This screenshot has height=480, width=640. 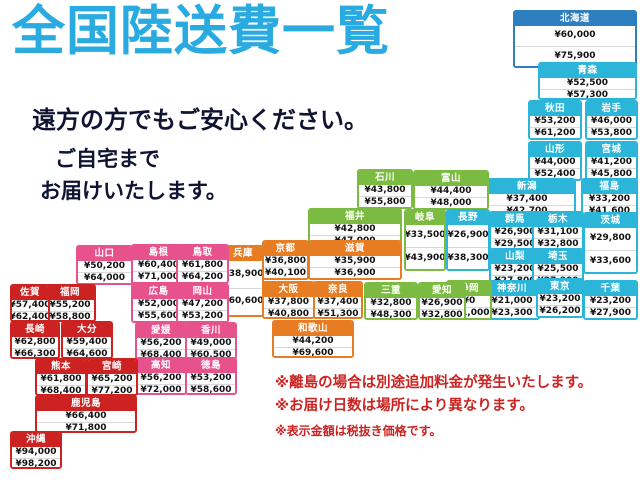 I want to click on prefecture-fee-values: ¥43,800 ¥55,800, so click(x=385, y=196).